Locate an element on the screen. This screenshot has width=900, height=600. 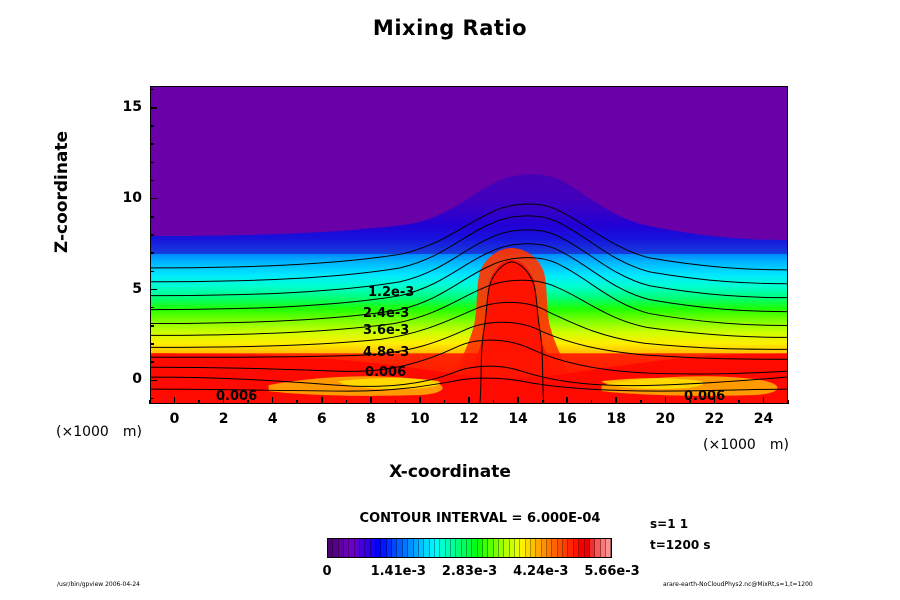
contour-level-label: 4.8e-3 is located at coordinates (386, 352).